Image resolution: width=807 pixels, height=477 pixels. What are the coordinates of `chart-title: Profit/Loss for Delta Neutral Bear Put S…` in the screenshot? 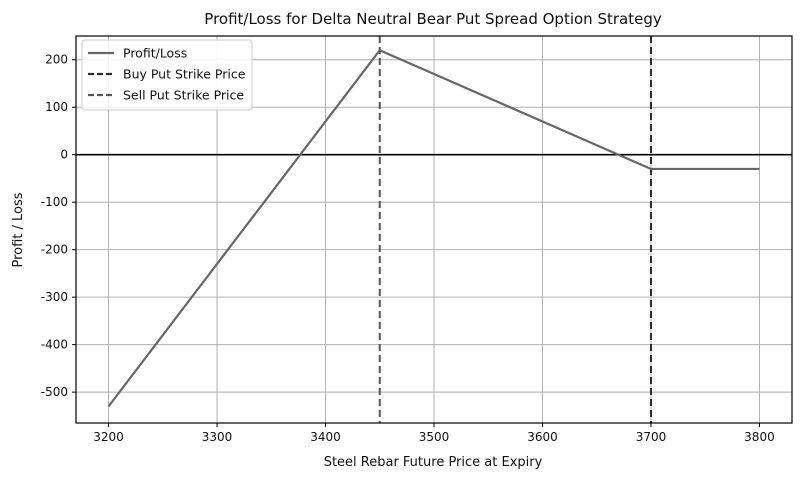 It's located at (433, 19).